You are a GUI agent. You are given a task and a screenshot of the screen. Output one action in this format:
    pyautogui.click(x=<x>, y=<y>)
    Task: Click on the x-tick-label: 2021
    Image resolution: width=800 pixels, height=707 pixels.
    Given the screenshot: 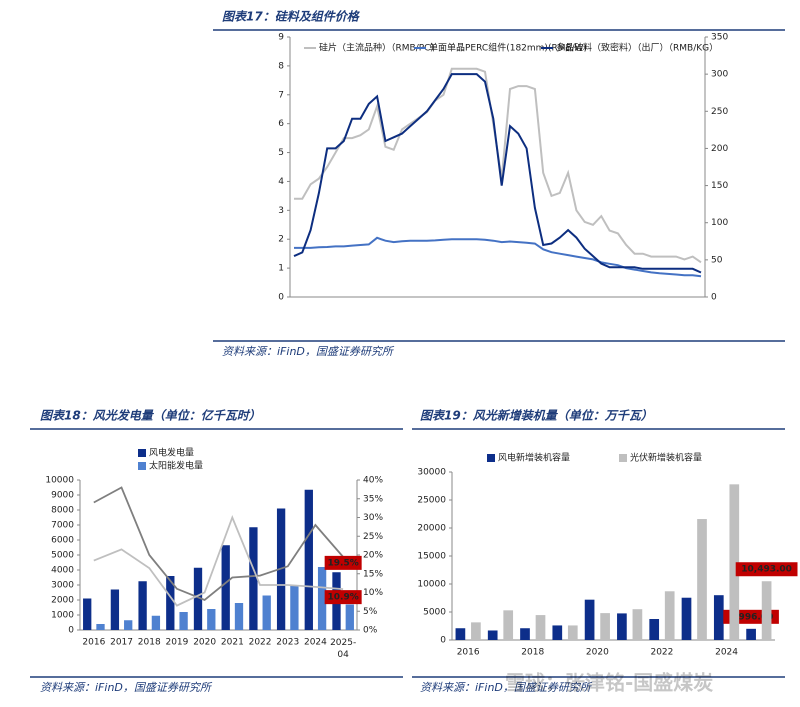 What is the action you would take?
    pyautogui.click(x=232, y=643)
    